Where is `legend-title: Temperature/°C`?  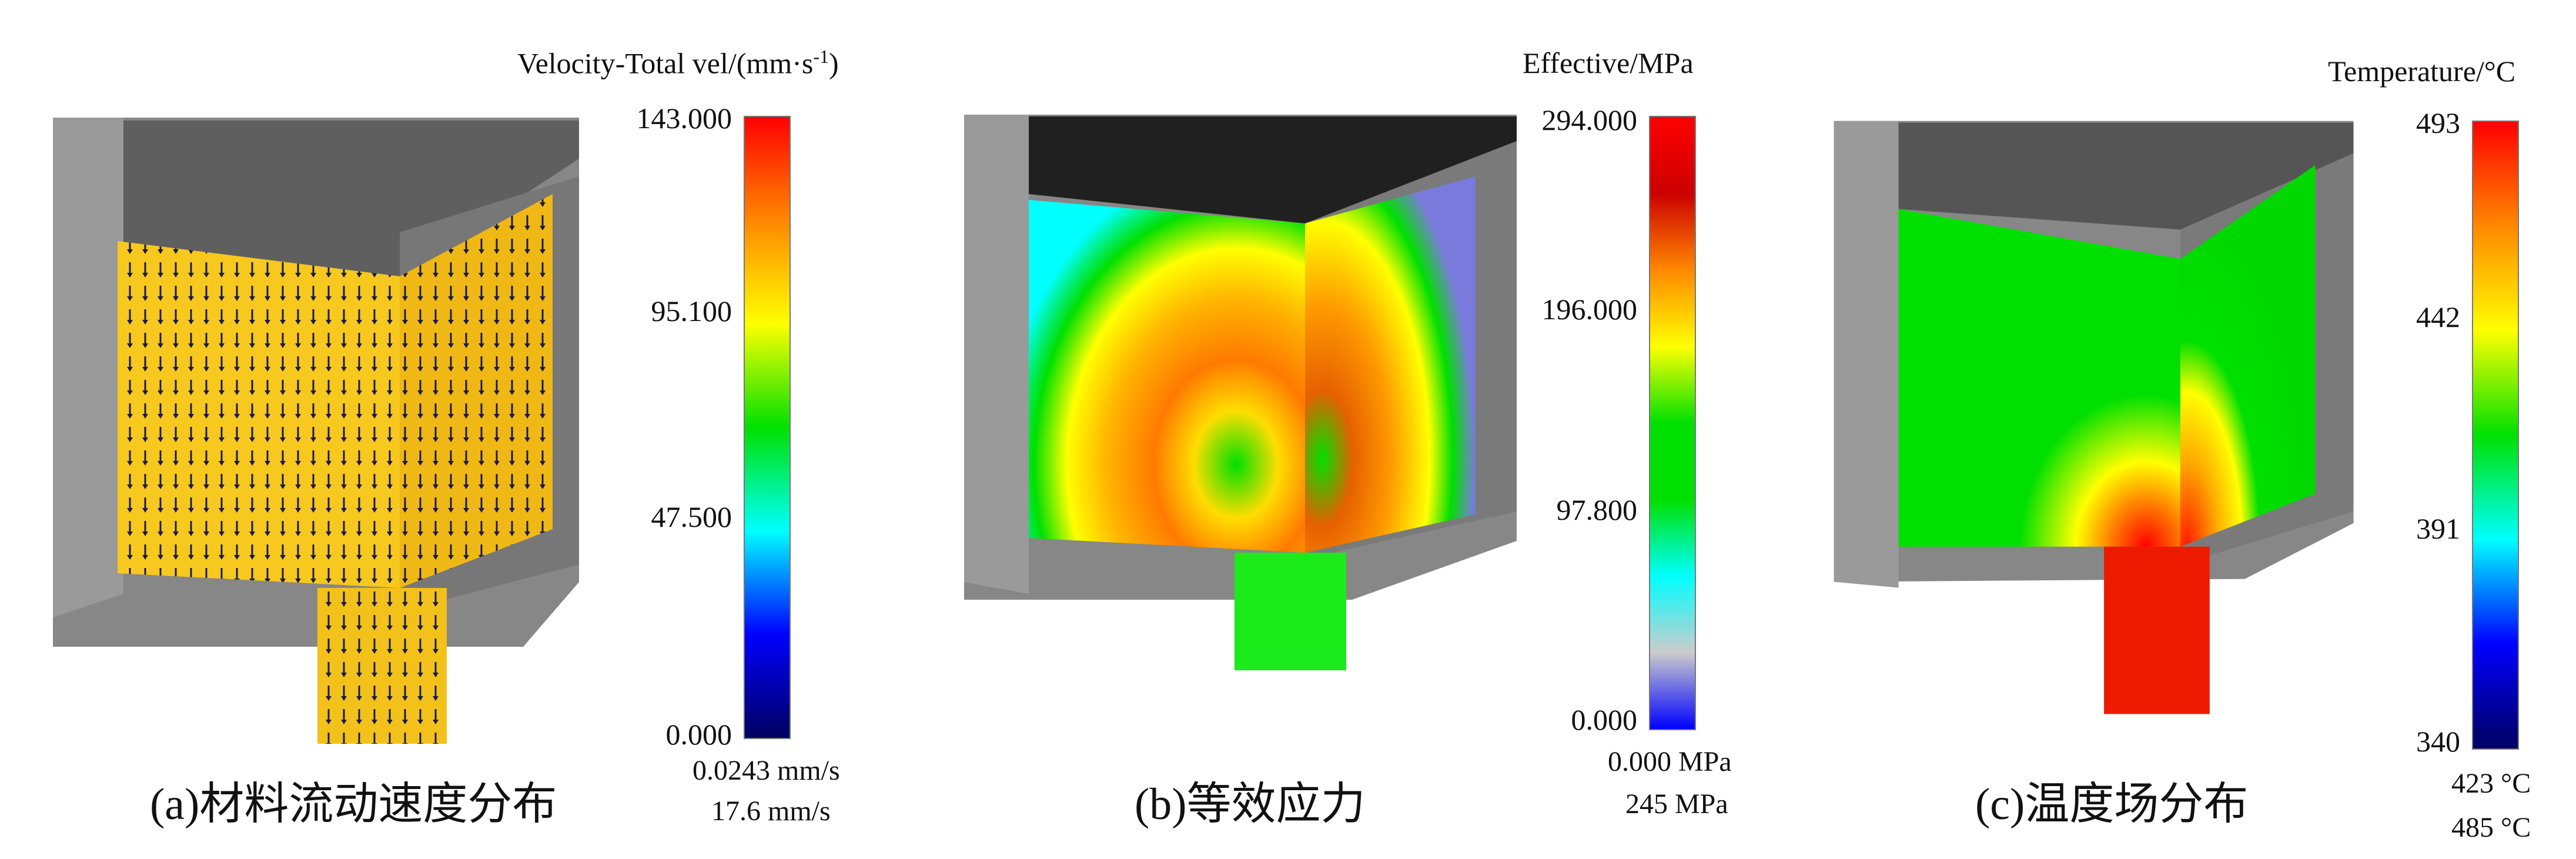 legend-title: Temperature/°C is located at coordinates (2422, 71).